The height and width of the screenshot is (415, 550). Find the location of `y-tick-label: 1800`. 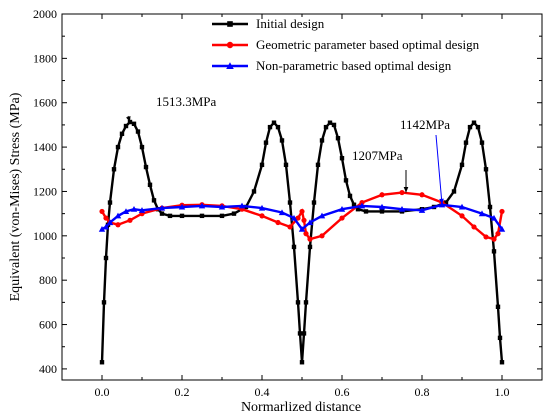

y-tick-label: 1800 is located at coordinates (45, 58).